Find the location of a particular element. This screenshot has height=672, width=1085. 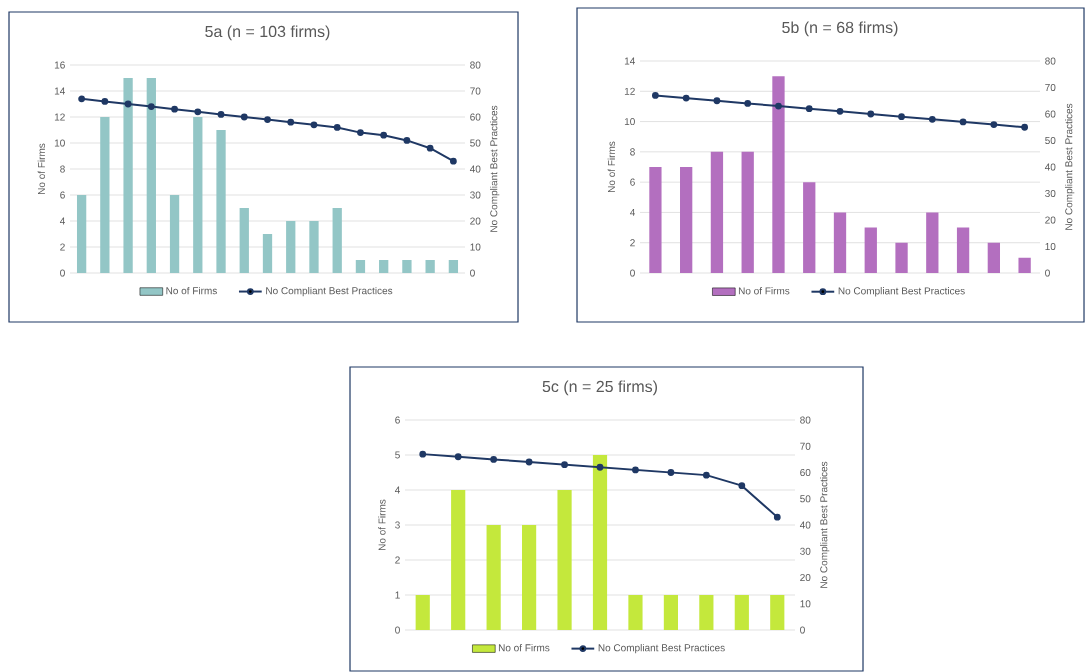

y-tick-label: 5 is located at coordinates (397, 455).